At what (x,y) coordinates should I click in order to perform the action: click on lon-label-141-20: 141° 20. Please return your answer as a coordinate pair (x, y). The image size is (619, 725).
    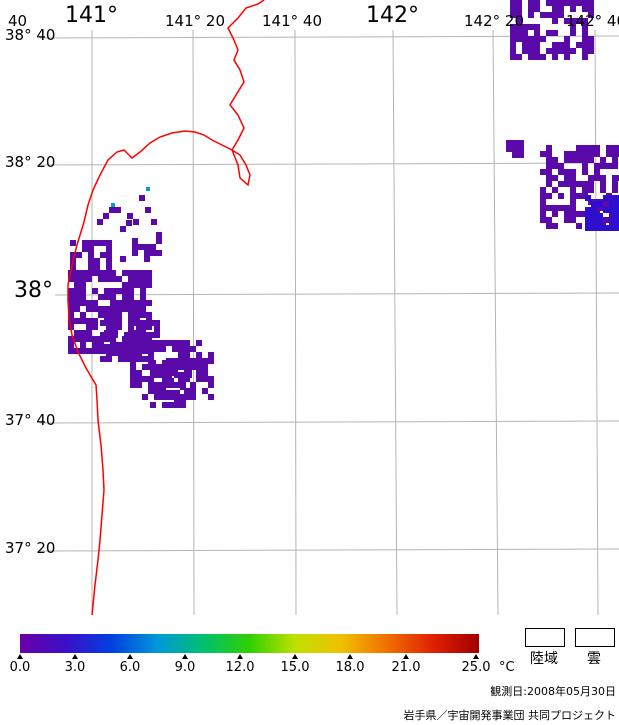
    Looking at the image, I should click on (195, 21).